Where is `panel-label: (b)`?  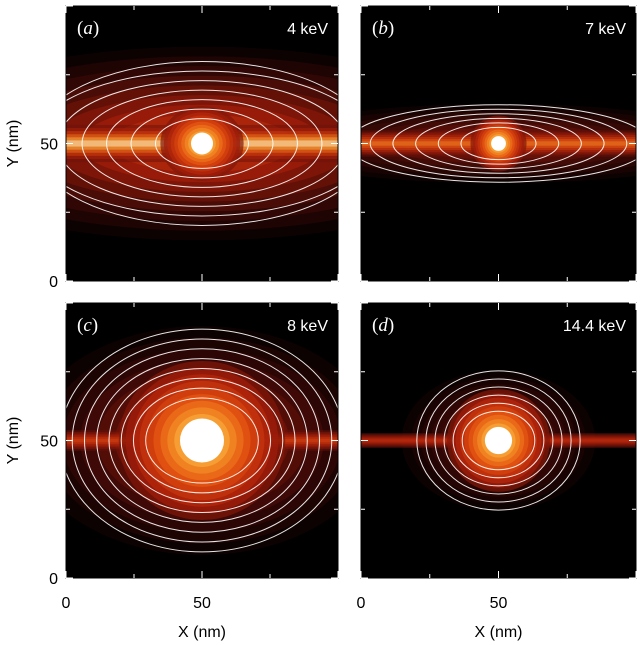 panel-label: (b) is located at coordinates (383, 28).